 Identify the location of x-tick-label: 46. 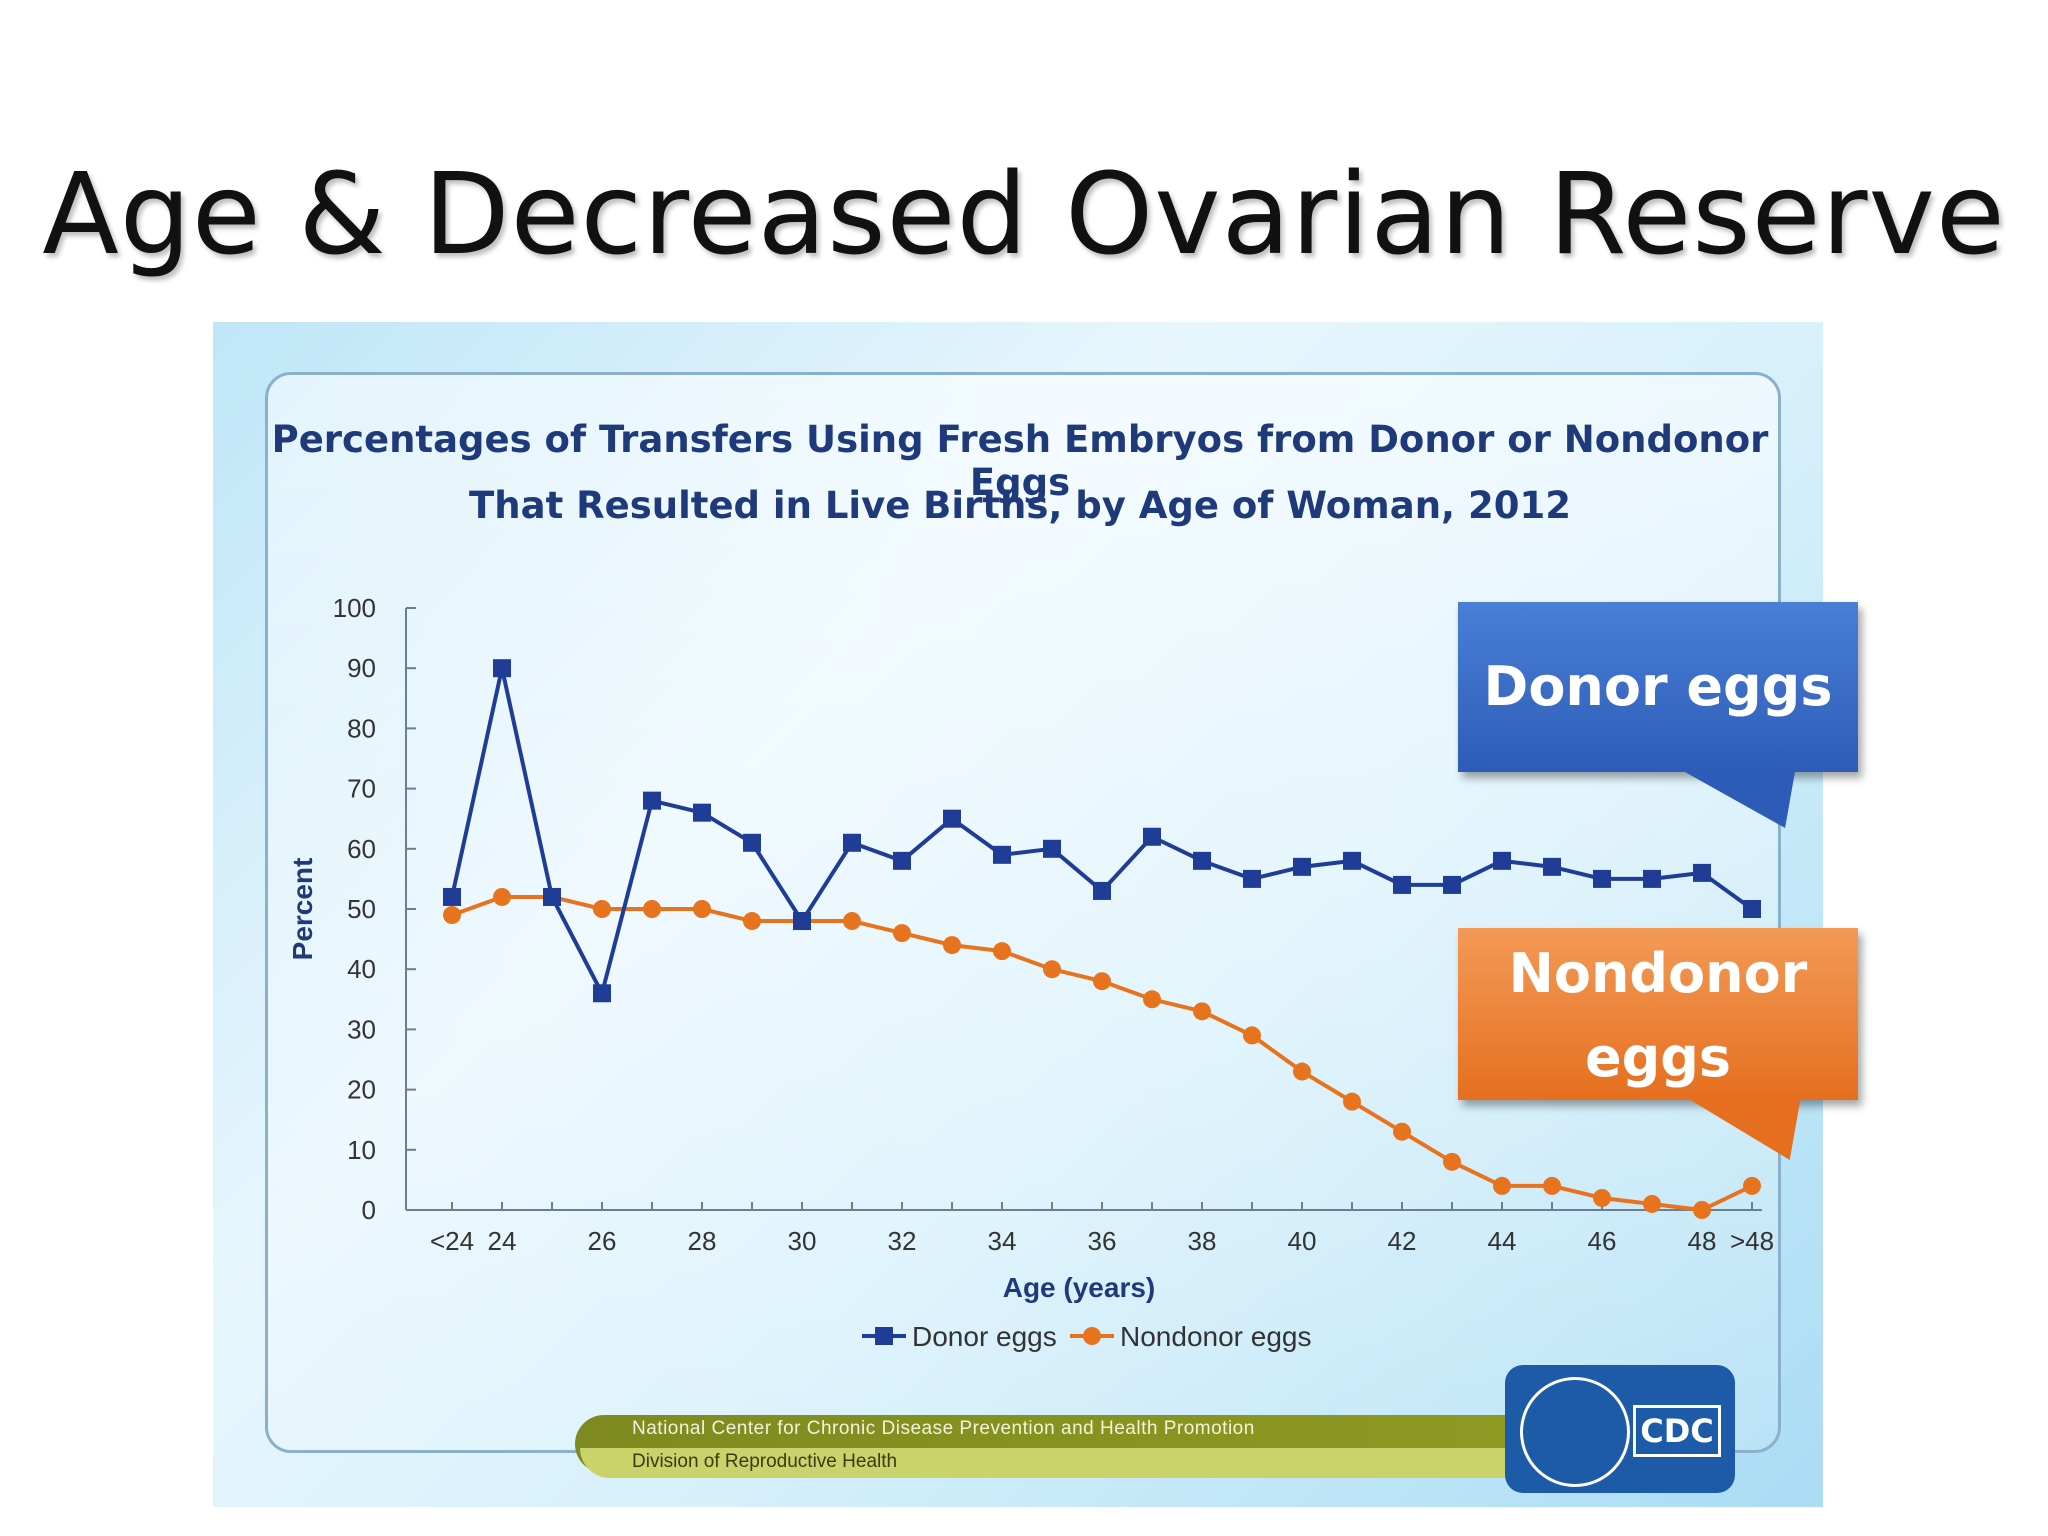
(1602, 1241).